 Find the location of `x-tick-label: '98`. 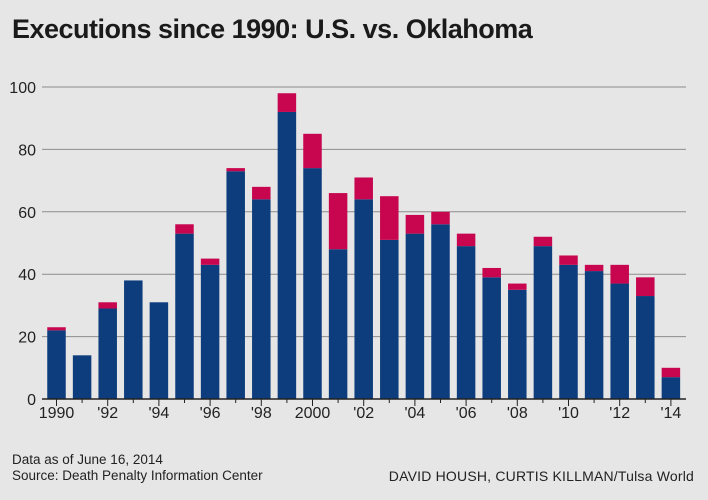

x-tick-label: '98 is located at coordinates (261, 413).